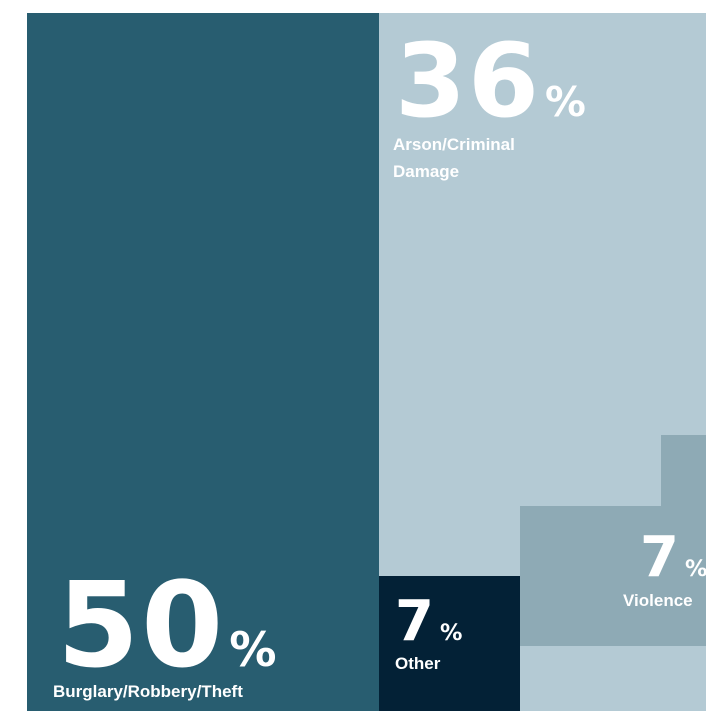 Image resolution: width=706 pixels, height=711 pixels. I want to click on label-arson-text: Arson/Criminal Damage, so click(454, 158).